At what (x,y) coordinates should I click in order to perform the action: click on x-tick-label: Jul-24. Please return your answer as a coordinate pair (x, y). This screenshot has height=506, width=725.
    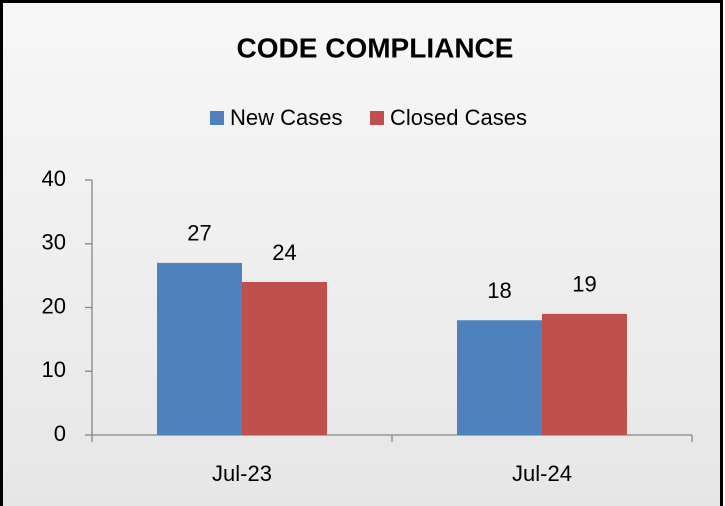
    Looking at the image, I should click on (542, 473).